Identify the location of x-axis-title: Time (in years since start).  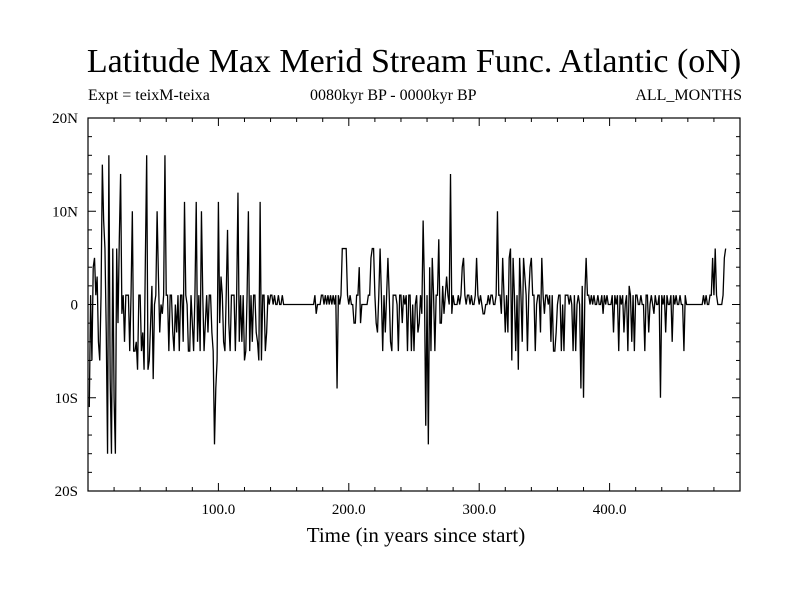
(416, 535).